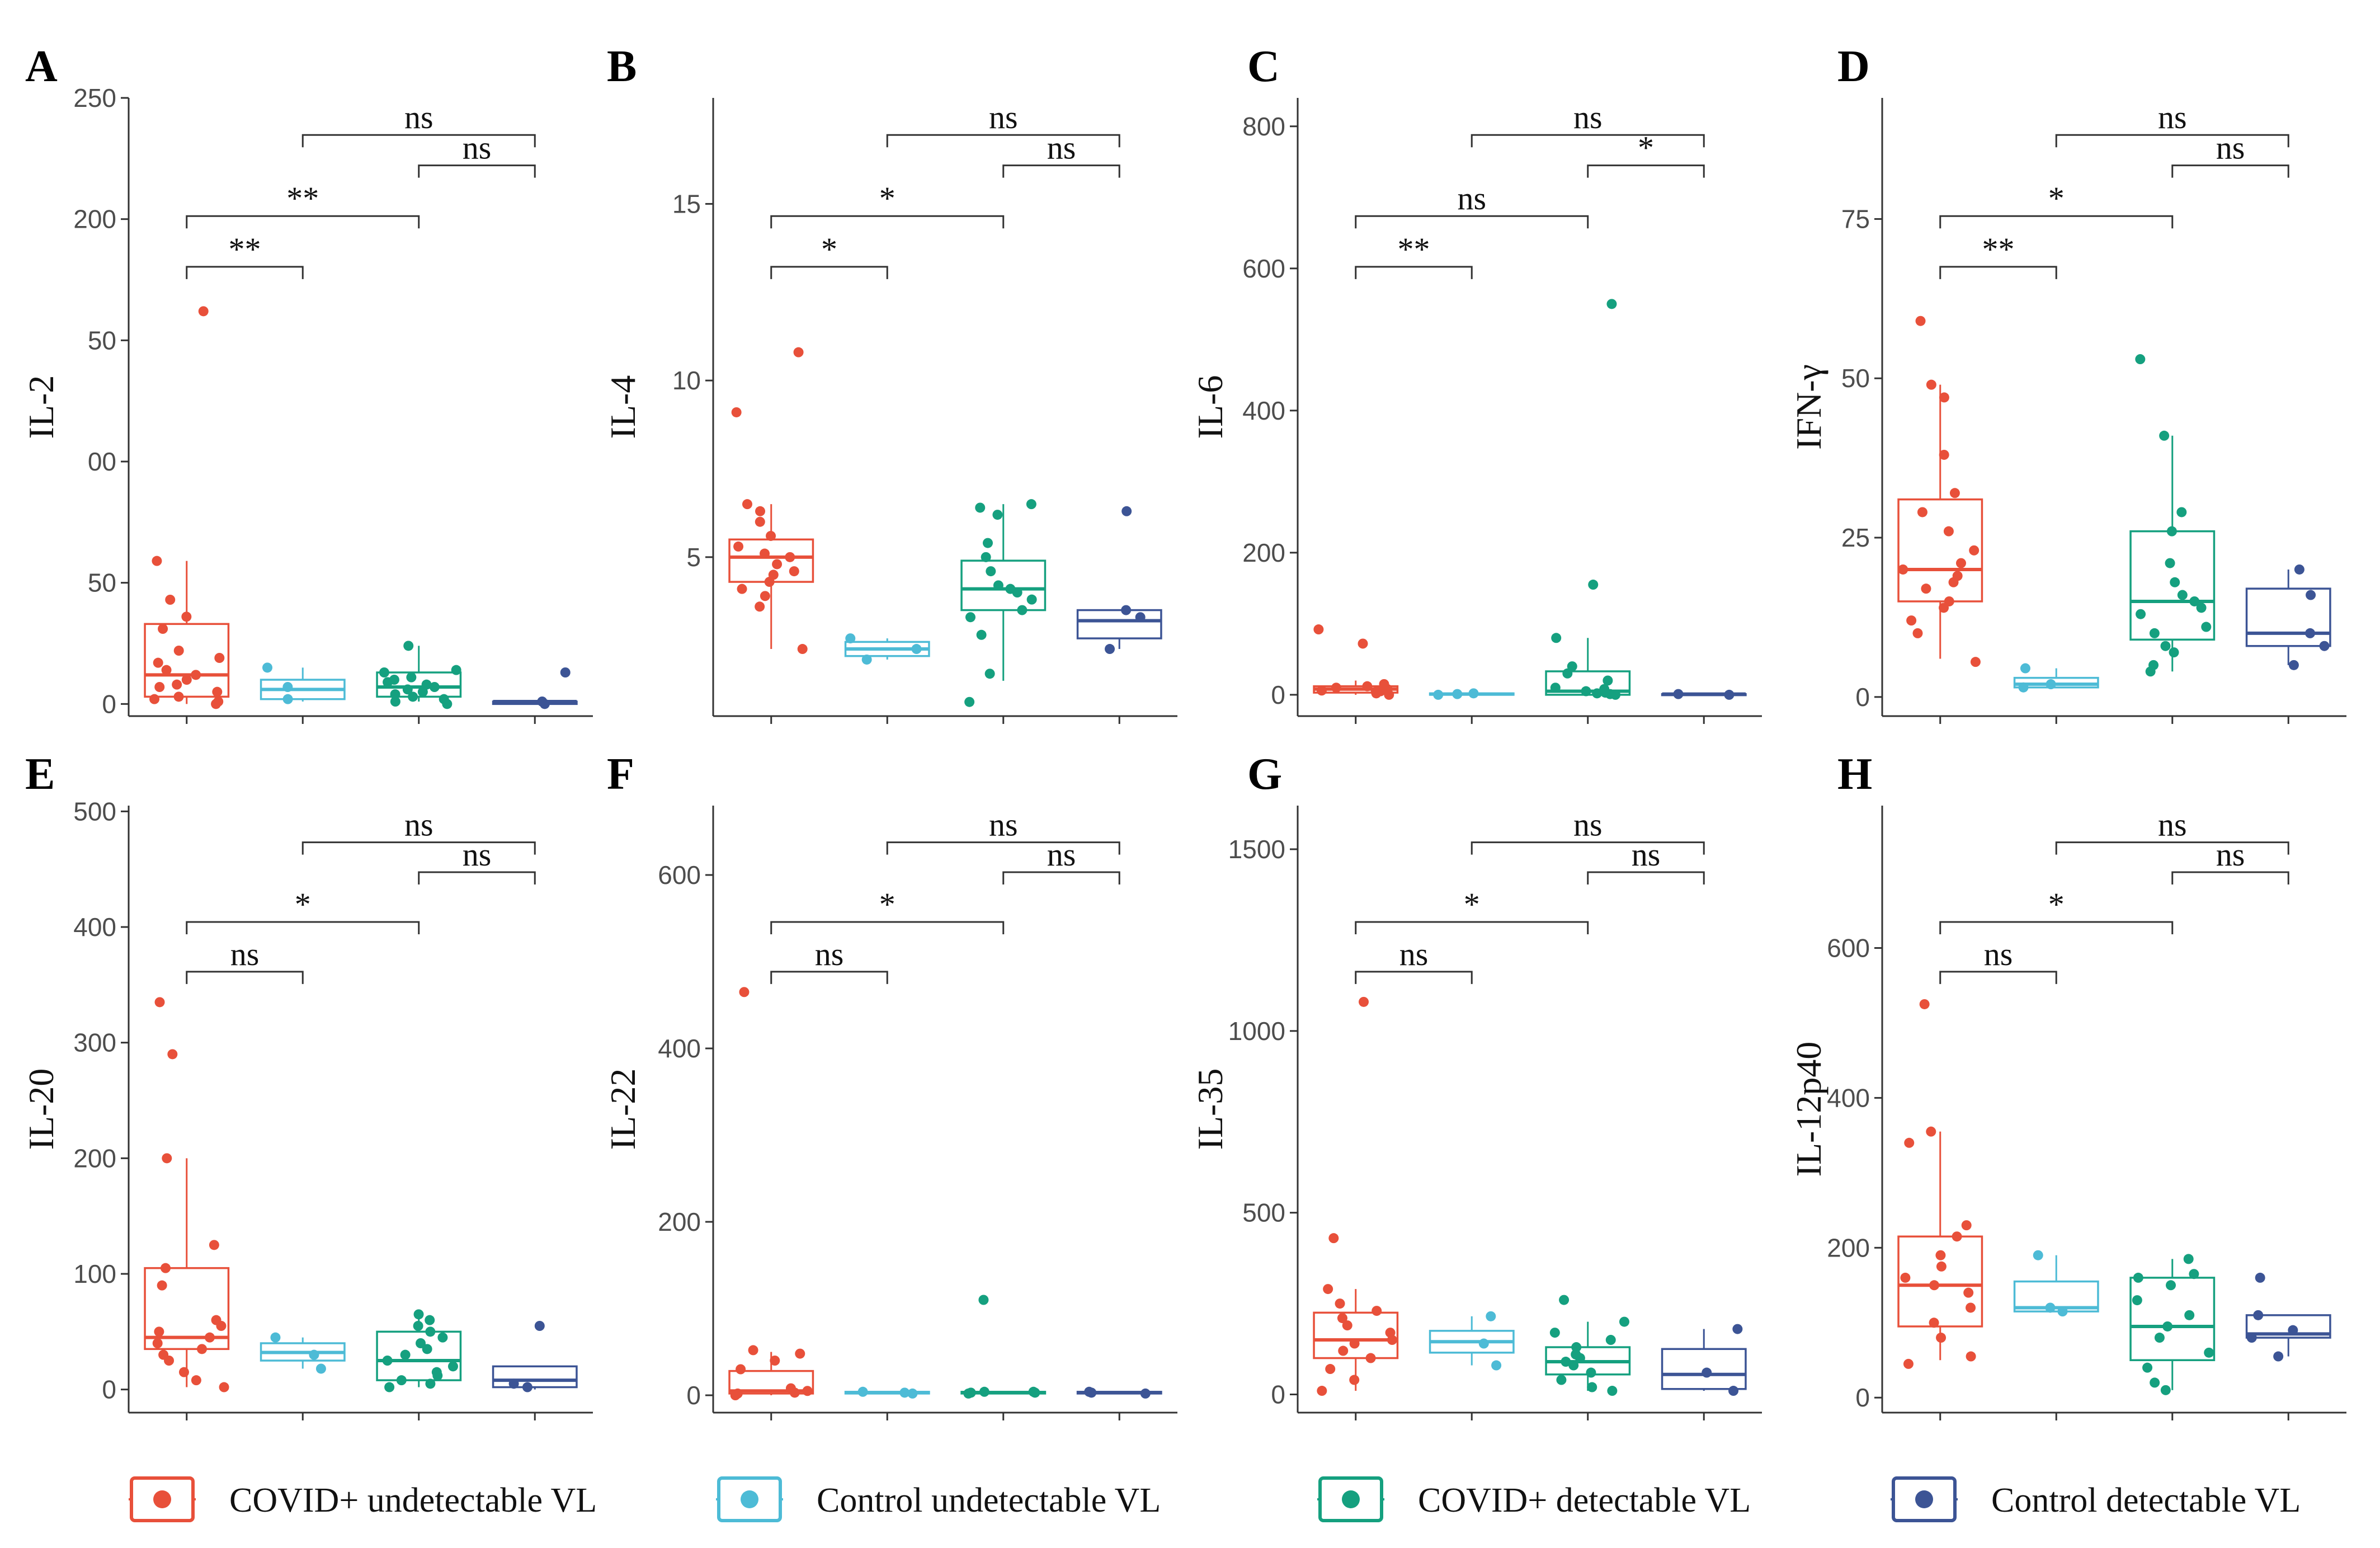 Image resolution: width=2380 pixels, height=1548 pixels. What do you see at coordinates (2146, 1500) in the screenshot?
I see `legend-label: Control detectable VL` at bounding box center [2146, 1500].